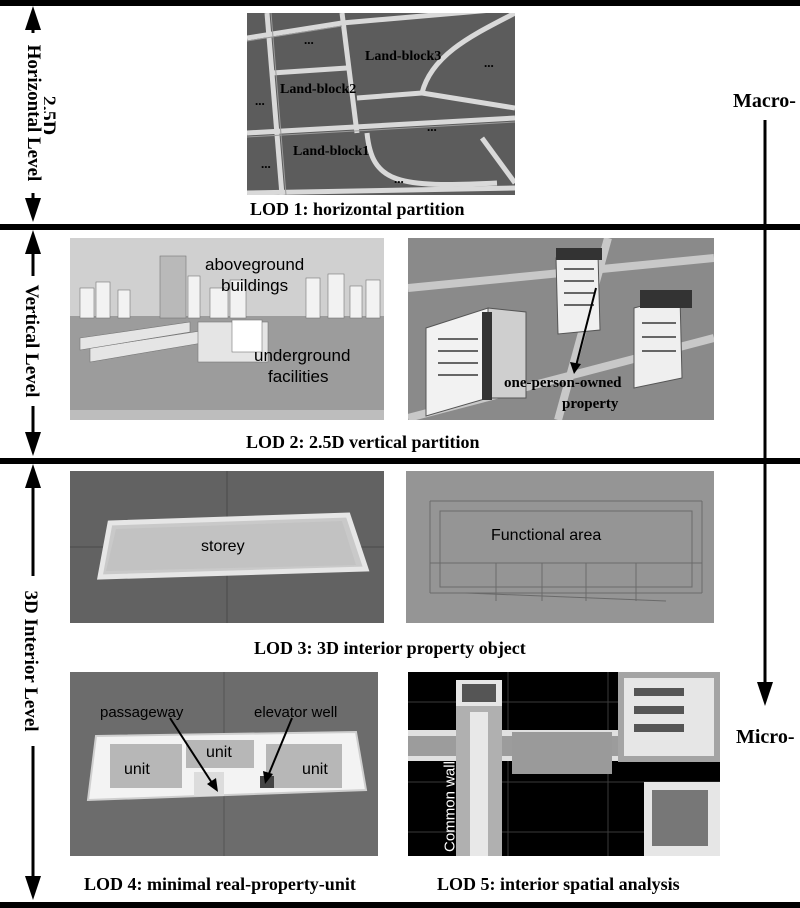  What do you see at coordinates (318, 89) in the screenshot?
I see `land-block2-label: Land-block2` at bounding box center [318, 89].